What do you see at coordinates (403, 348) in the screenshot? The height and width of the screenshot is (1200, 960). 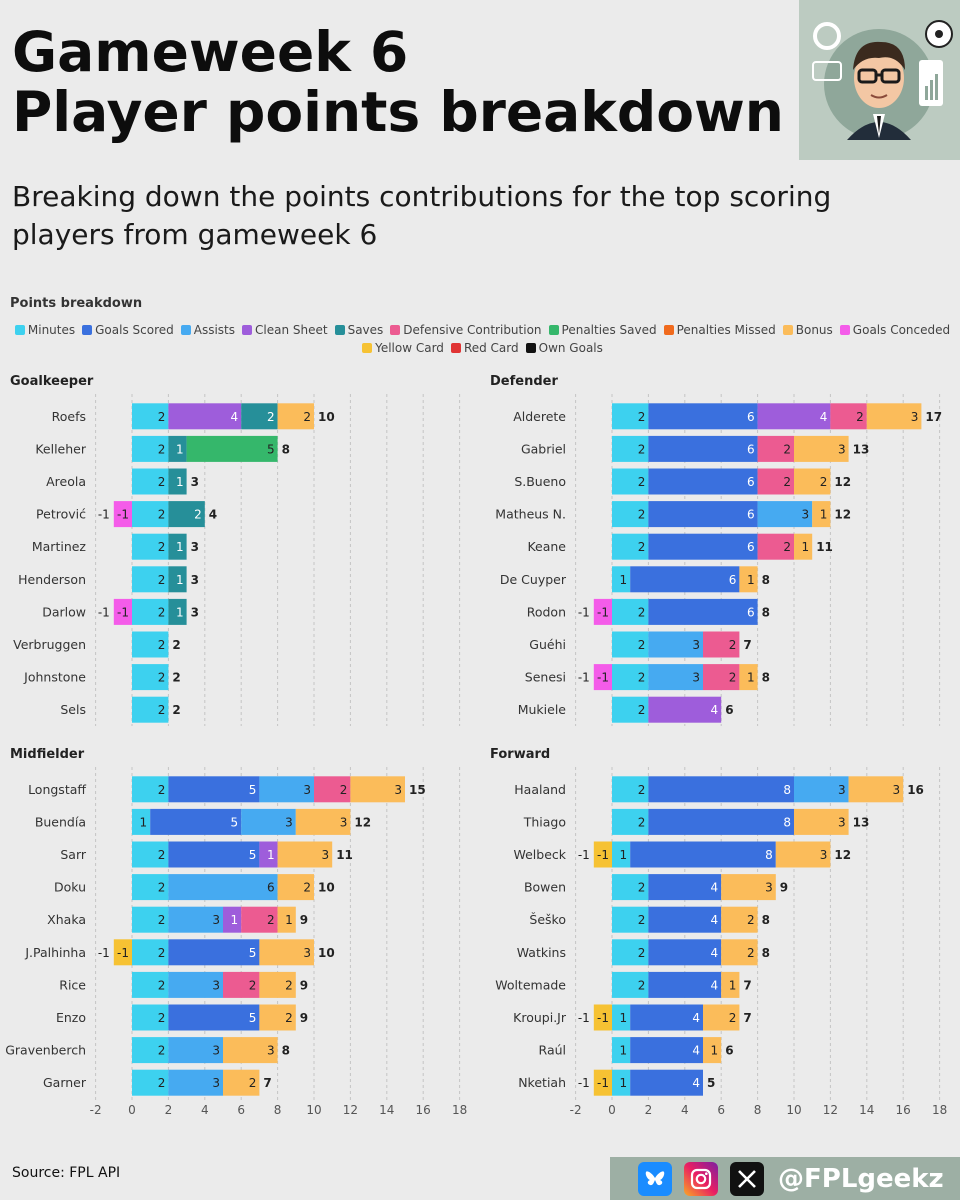 I see `legend-item-yellow-card: Yellow Card` at bounding box center [403, 348].